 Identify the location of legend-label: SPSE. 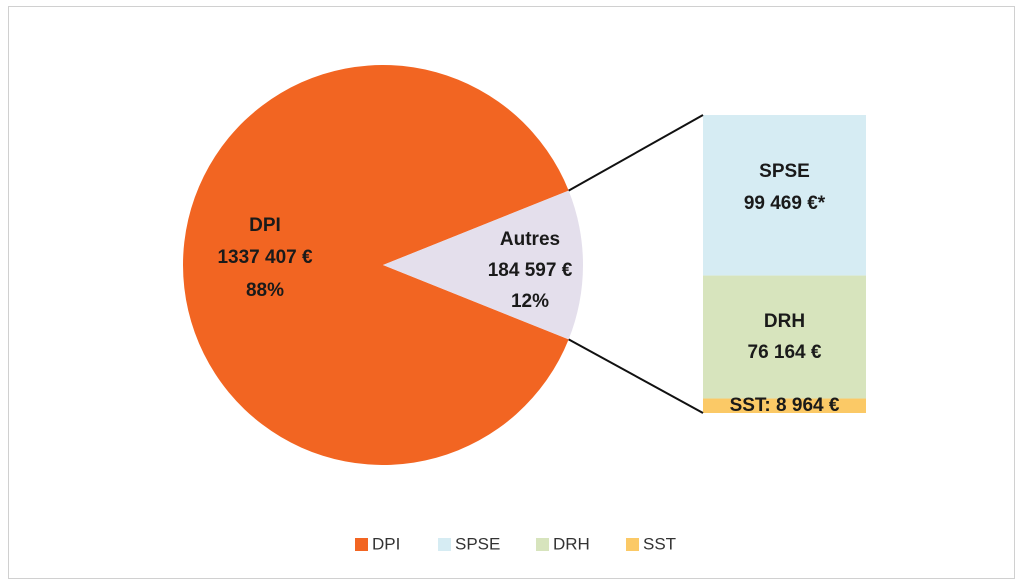
(477, 543).